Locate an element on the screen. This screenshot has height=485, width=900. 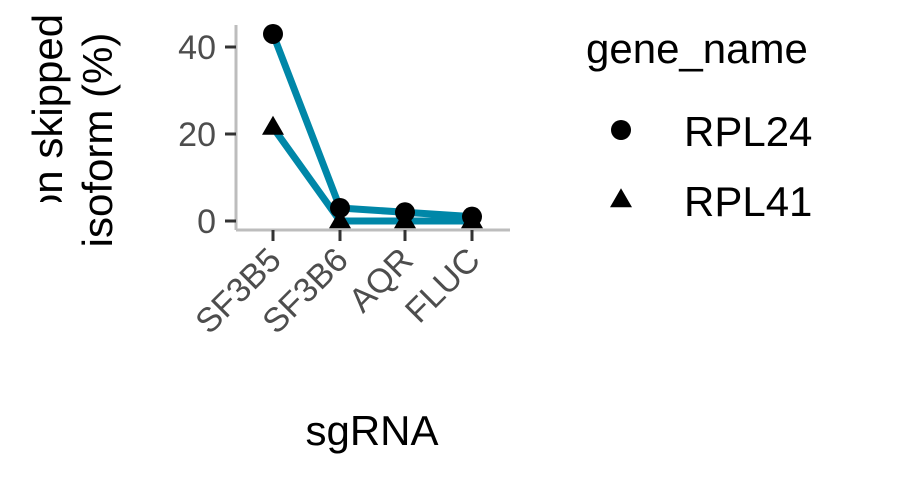
x-axis-title: sgRNA is located at coordinates (371, 430).